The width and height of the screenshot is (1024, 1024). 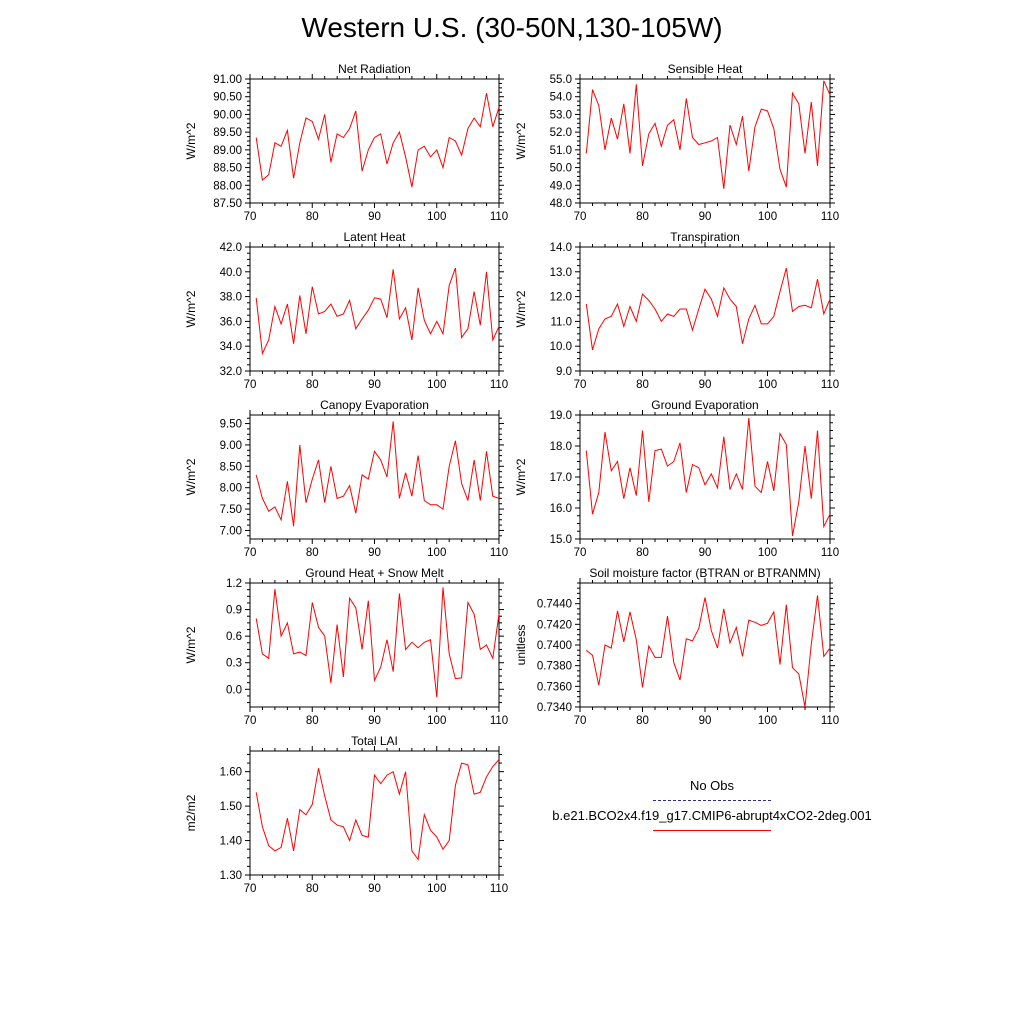 What do you see at coordinates (231, 467) in the screenshot?
I see `y-tick-label: 8.50` at bounding box center [231, 467].